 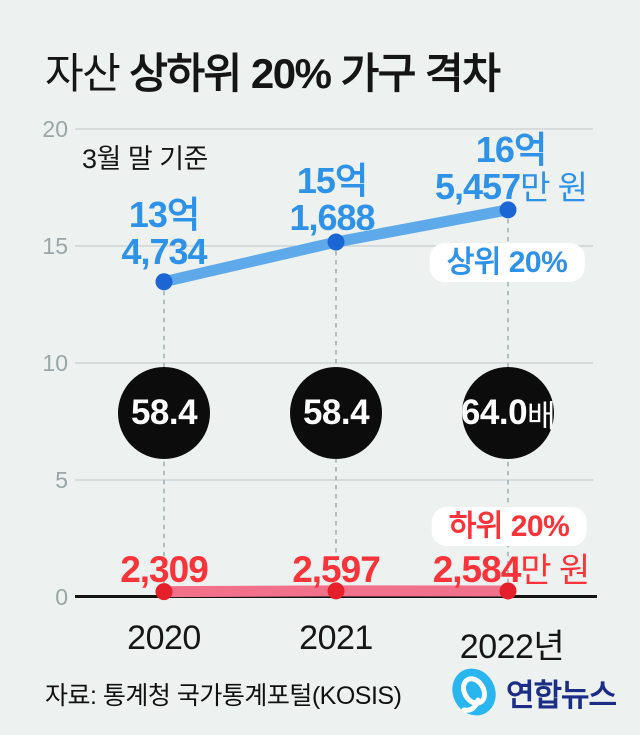 I want to click on ratio-bubble-2021: 58.4, so click(x=336, y=413).